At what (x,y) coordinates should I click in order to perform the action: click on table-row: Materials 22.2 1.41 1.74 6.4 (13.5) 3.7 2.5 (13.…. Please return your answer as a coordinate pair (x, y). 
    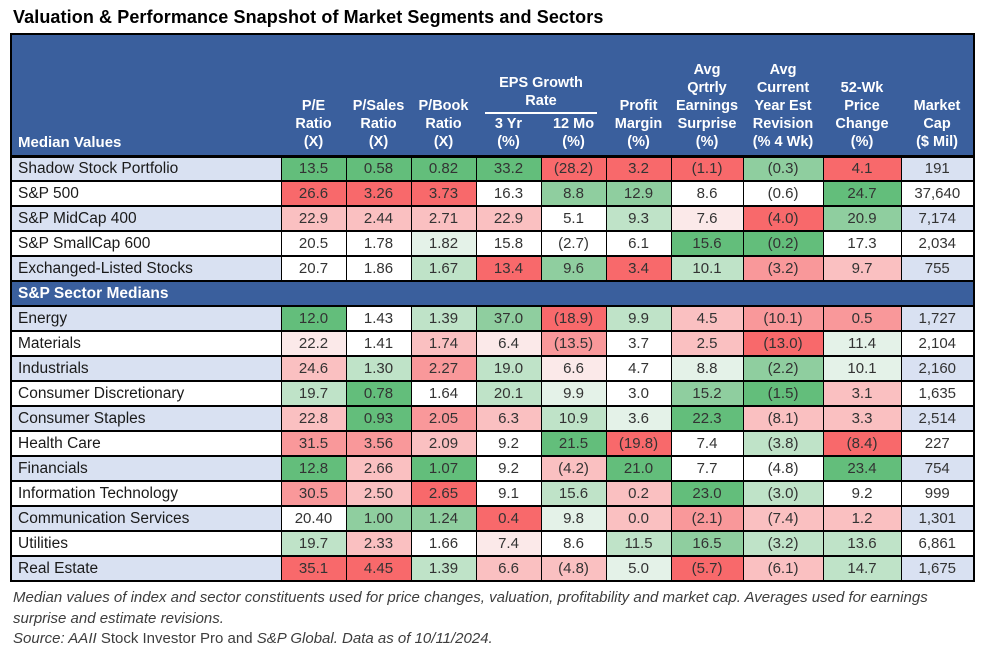
    Looking at the image, I should click on (492, 343).